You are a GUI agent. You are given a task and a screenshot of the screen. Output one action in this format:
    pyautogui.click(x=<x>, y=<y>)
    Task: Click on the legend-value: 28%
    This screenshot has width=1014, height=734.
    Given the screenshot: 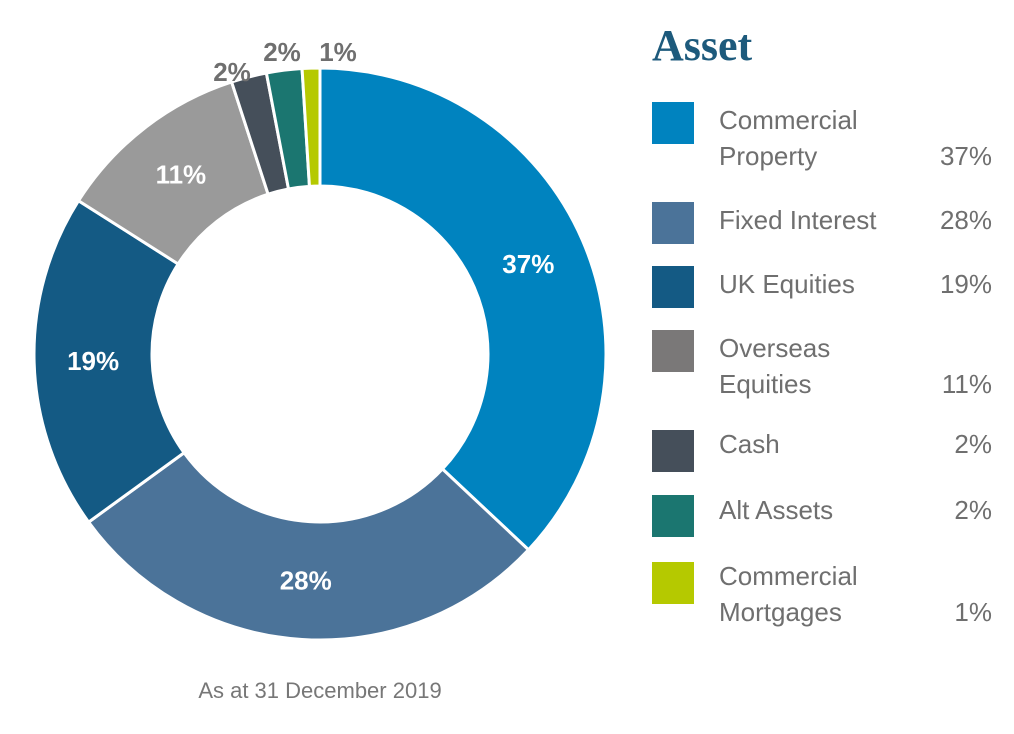 What is the action you would take?
    pyautogui.click(x=965, y=220)
    